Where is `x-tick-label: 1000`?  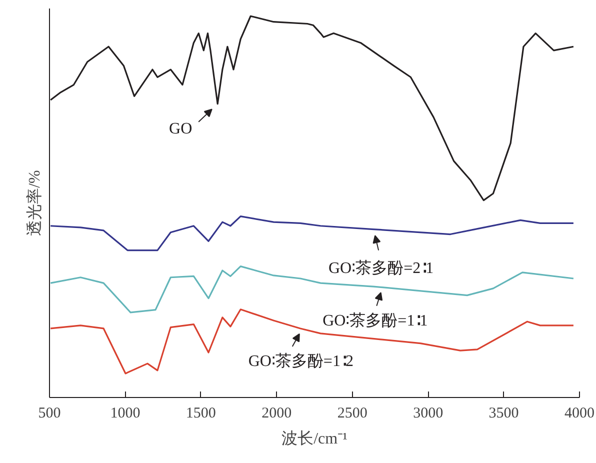
x-tick-label: 1000 is located at coordinates (125, 414).